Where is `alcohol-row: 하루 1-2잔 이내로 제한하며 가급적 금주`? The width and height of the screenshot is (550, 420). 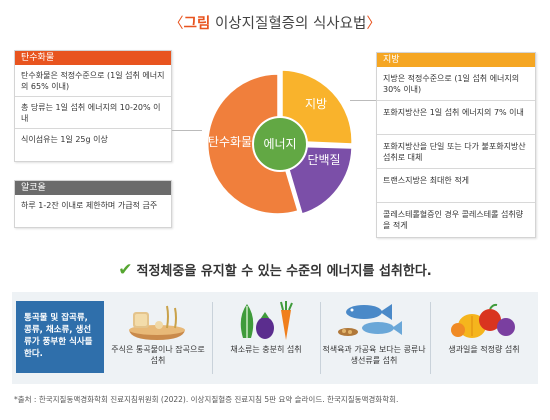
alcohol-row: 하루 1-2잔 이내로 제한하며 가급적 금주 is located at coordinates (89, 205).